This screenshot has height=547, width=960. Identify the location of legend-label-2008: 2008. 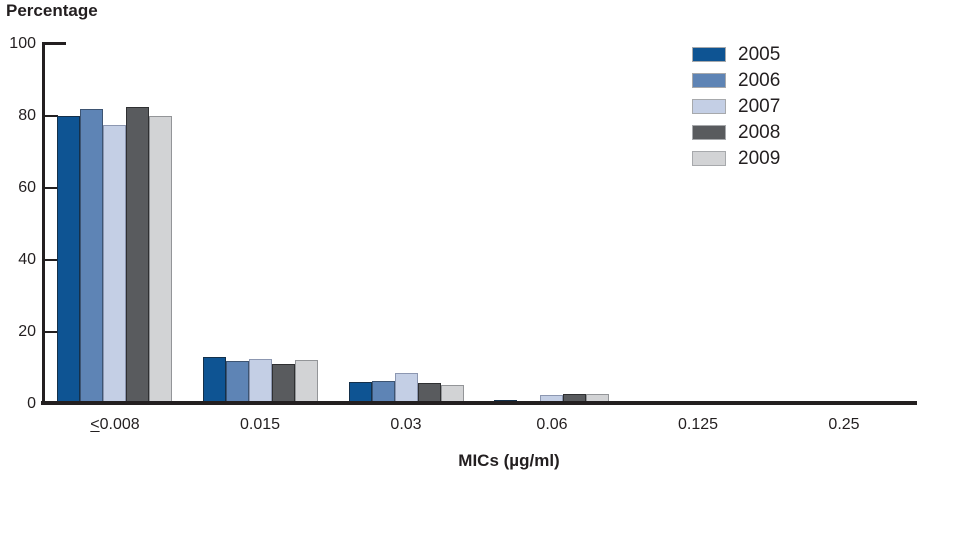
(759, 132).